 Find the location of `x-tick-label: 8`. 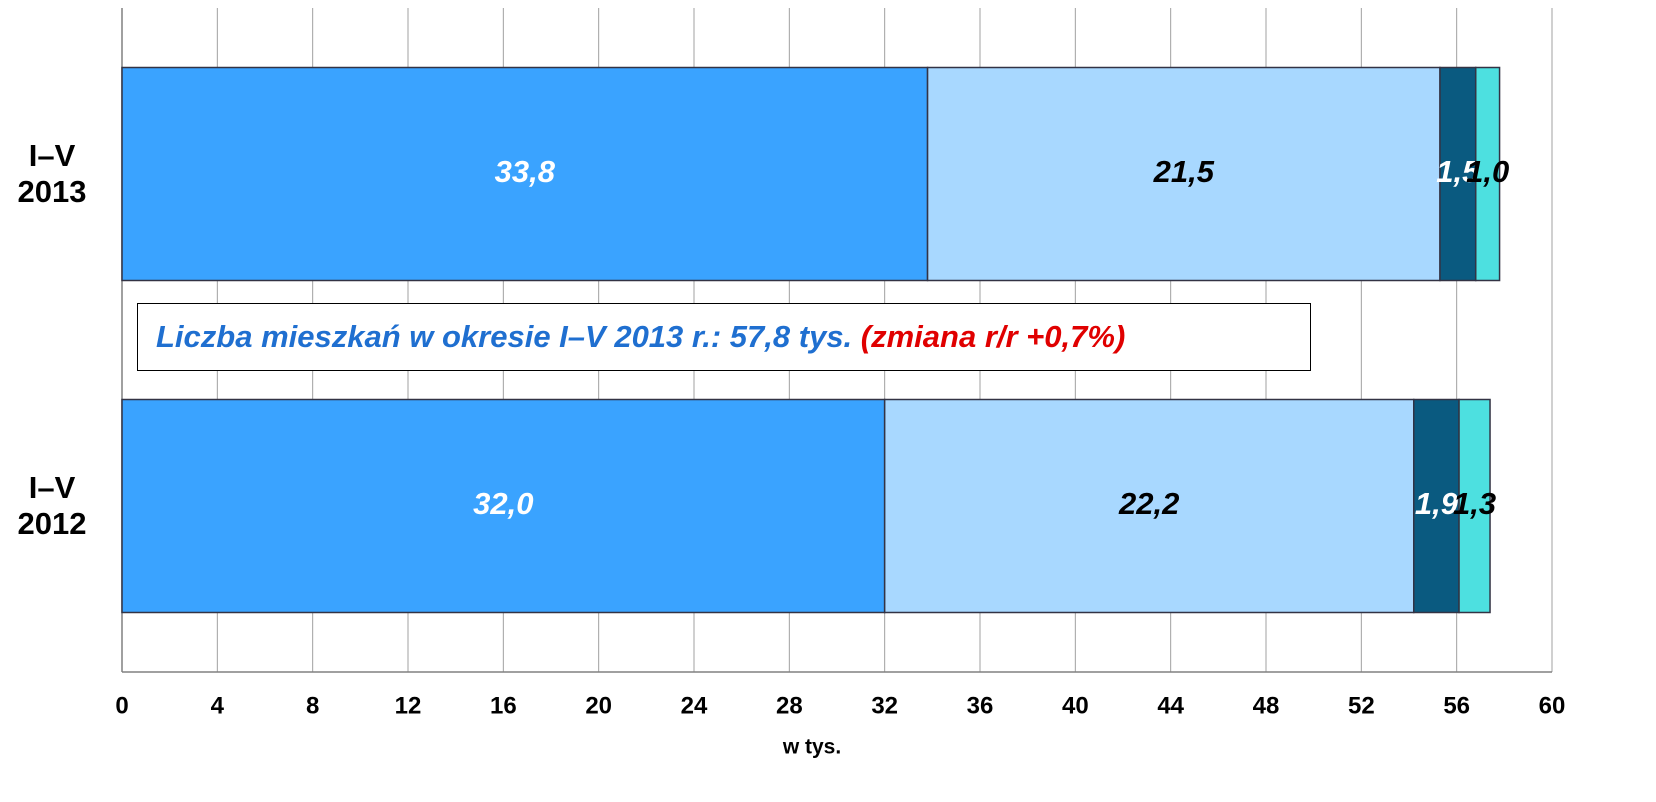

x-tick-label: 8 is located at coordinates (312, 705).